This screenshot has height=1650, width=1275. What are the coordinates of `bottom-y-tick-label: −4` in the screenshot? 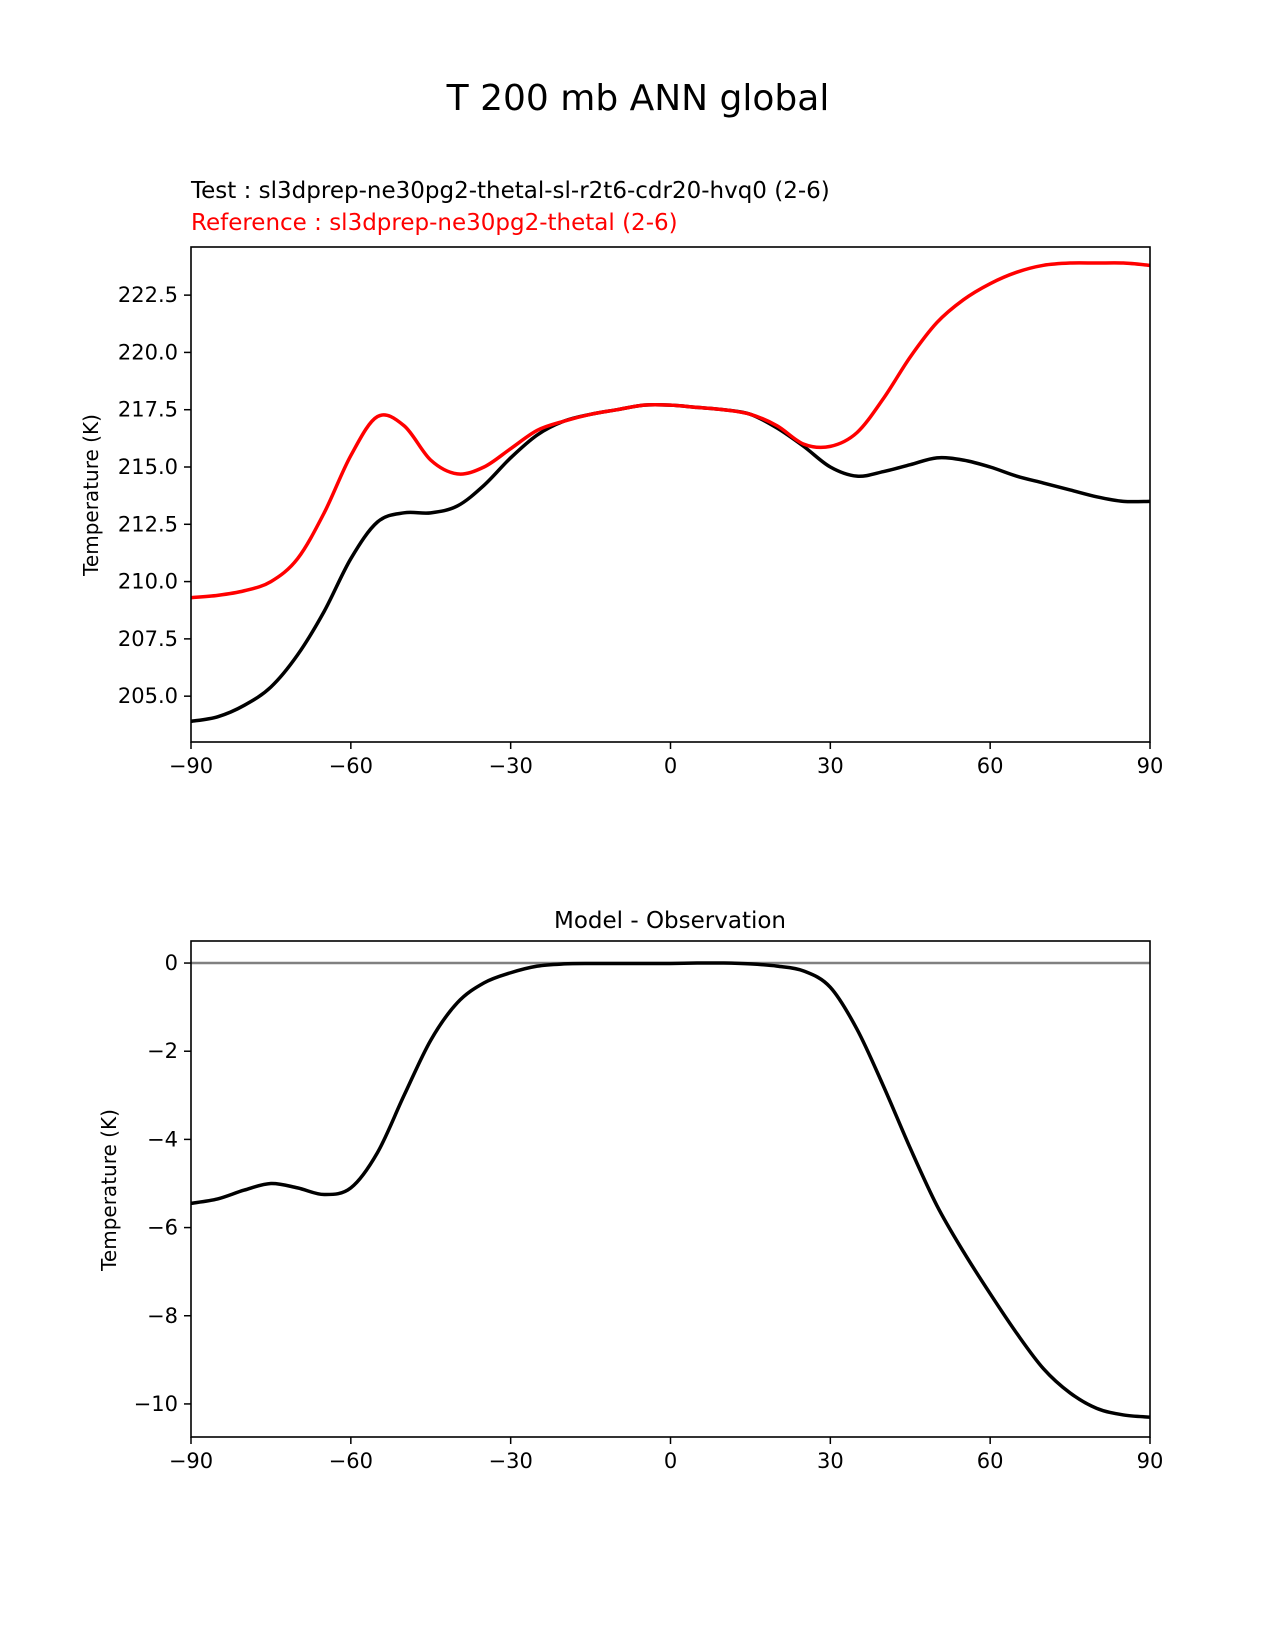 It's located at (162, 1139).